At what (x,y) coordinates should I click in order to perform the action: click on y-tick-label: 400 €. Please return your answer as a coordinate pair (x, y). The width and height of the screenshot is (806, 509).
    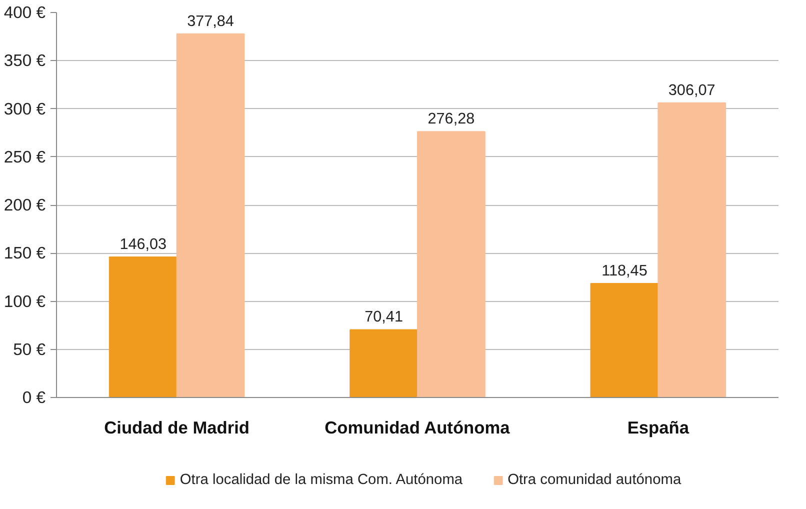
    Looking at the image, I should click on (25, 12).